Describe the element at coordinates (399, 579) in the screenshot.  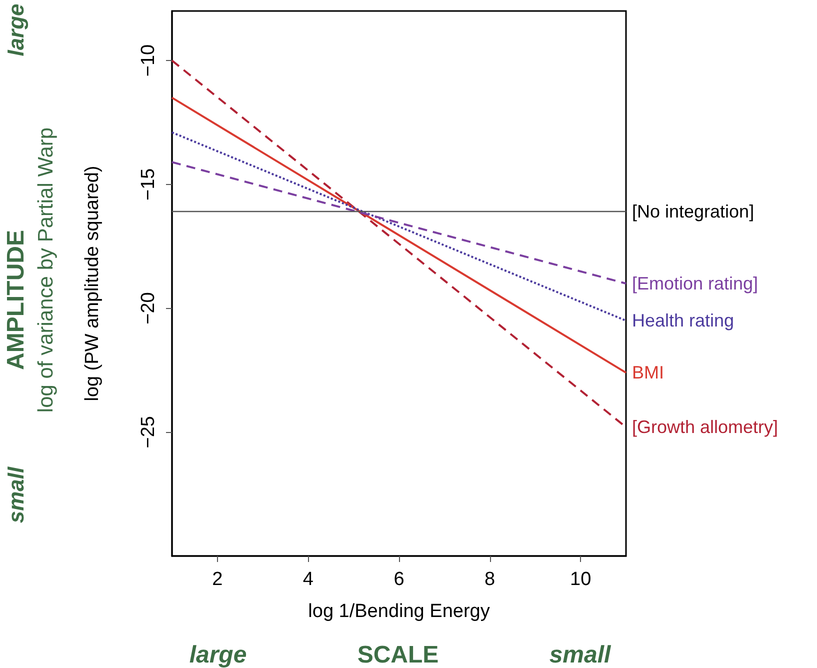
I see `x-tick-label: 6` at that location.